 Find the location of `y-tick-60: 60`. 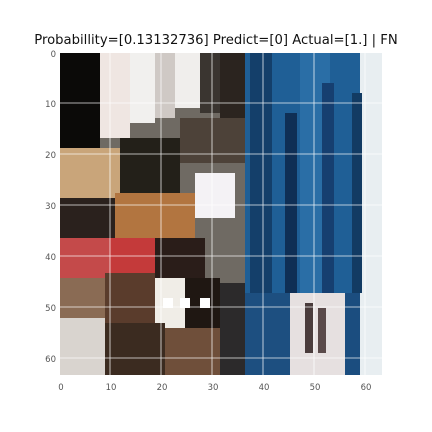

y-tick-60: 60 is located at coordinates (50, 360).